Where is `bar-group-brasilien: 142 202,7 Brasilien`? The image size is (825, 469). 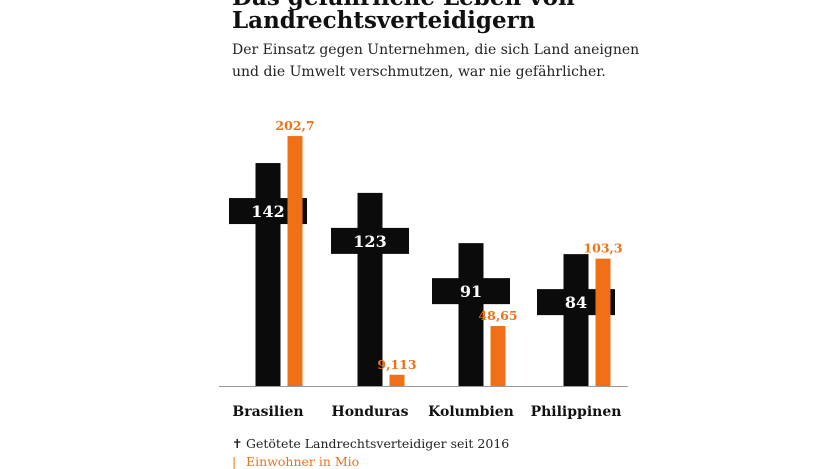
bar-group-brasilien: 142 202,7 Brasilien is located at coordinates (272, 269).